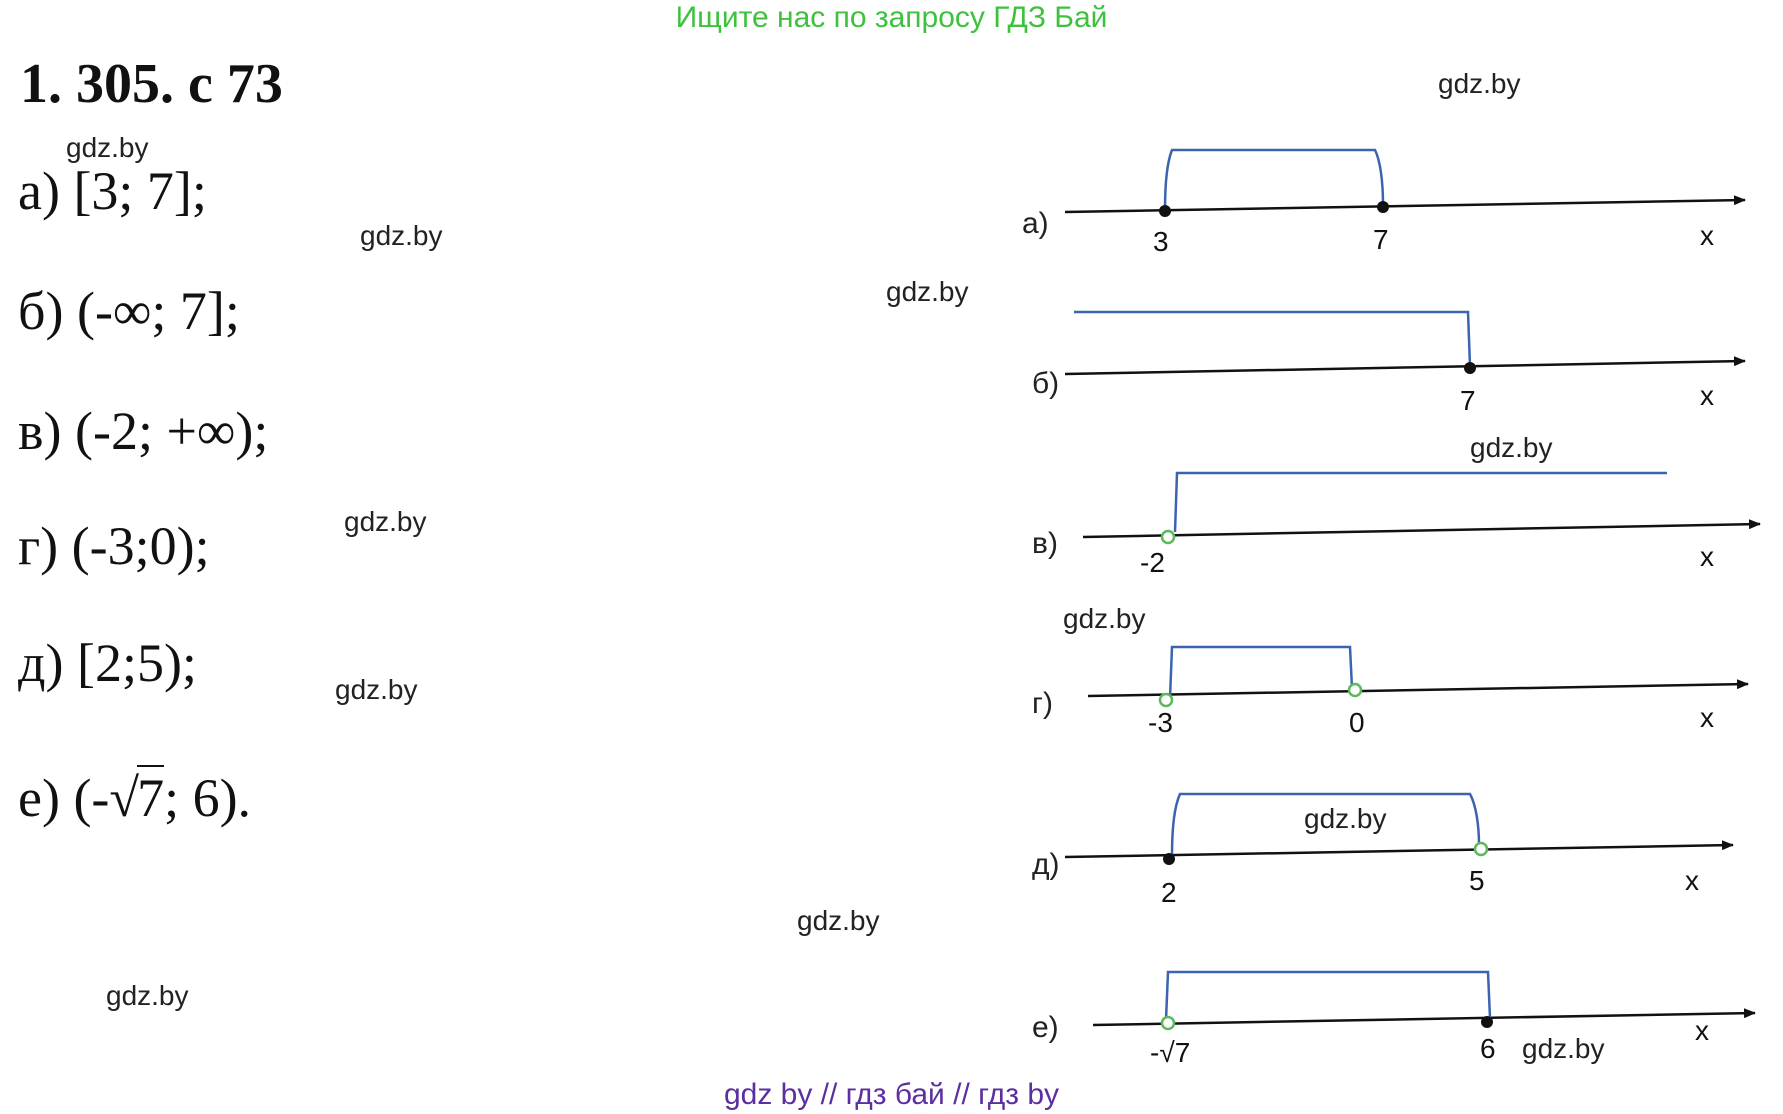 Image resolution: width=1783 pixels, height=1114 pixels. What do you see at coordinates (1169, 859) in the screenshot?
I see `point-2-closed` at bounding box center [1169, 859].